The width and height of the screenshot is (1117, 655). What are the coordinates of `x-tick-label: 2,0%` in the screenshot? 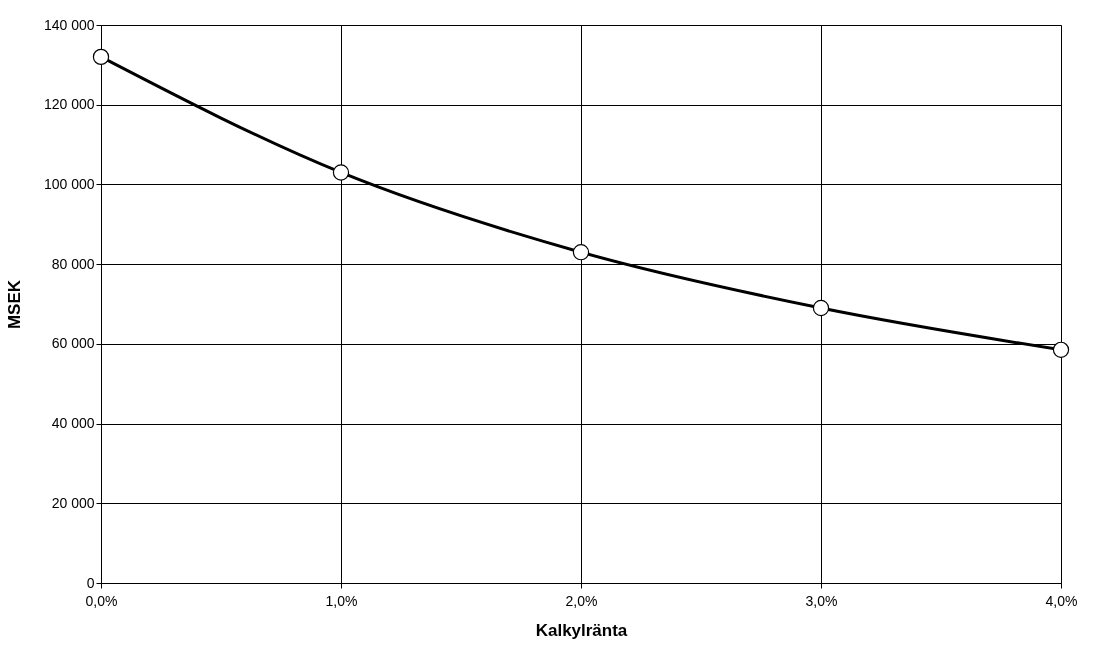 It's located at (581, 600).